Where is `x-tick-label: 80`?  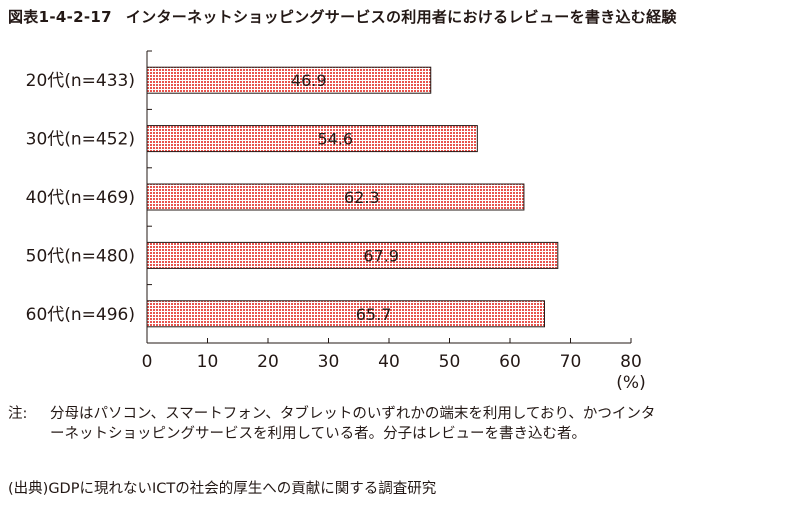 x-tick-label: 80 is located at coordinates (631, 362).